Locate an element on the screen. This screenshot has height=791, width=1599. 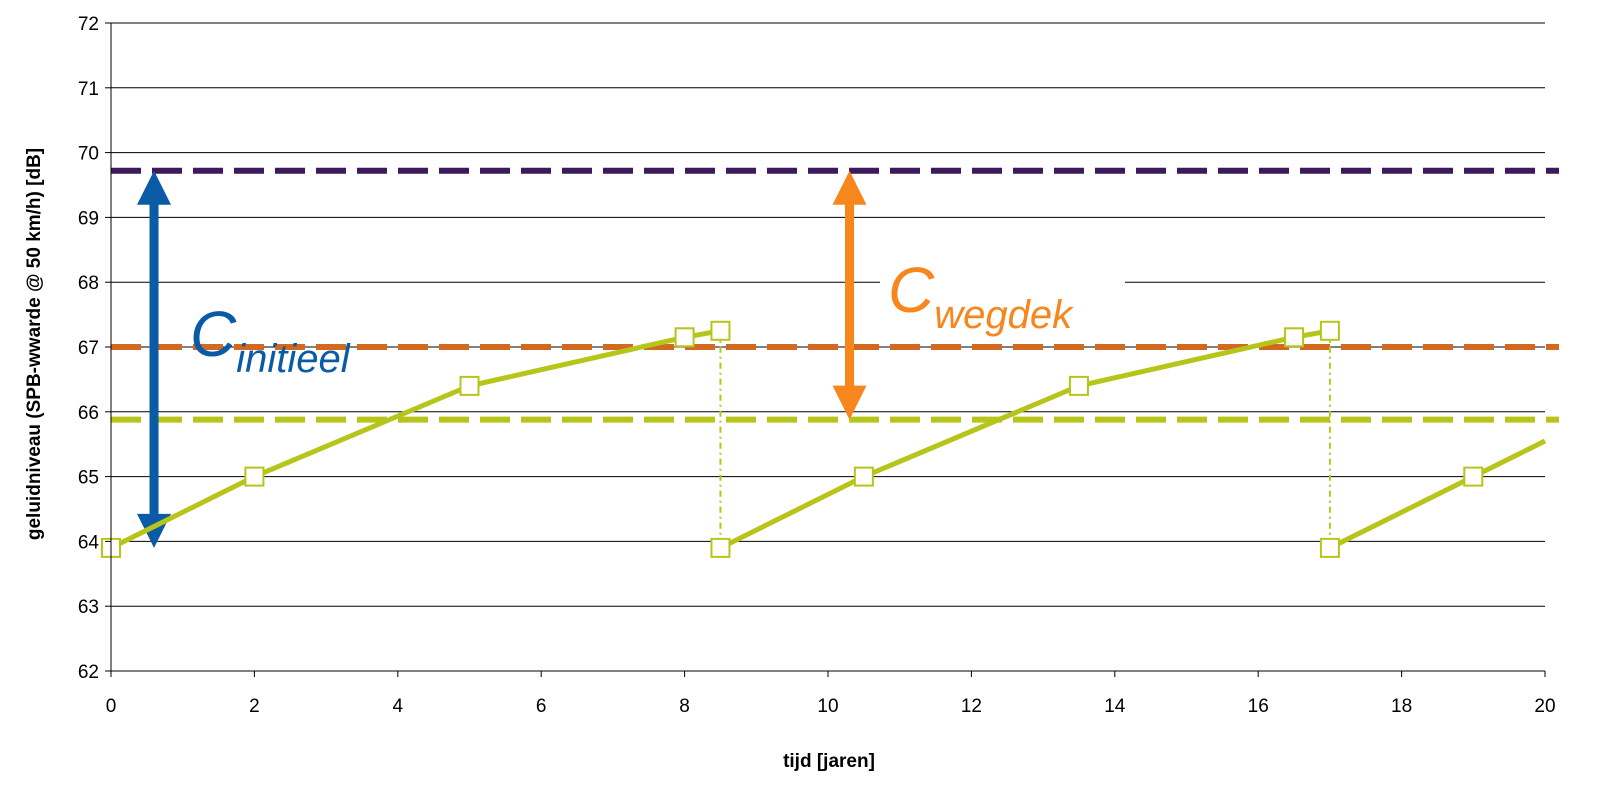
y-tick-label: 67 is located at coordinates (88, 348).